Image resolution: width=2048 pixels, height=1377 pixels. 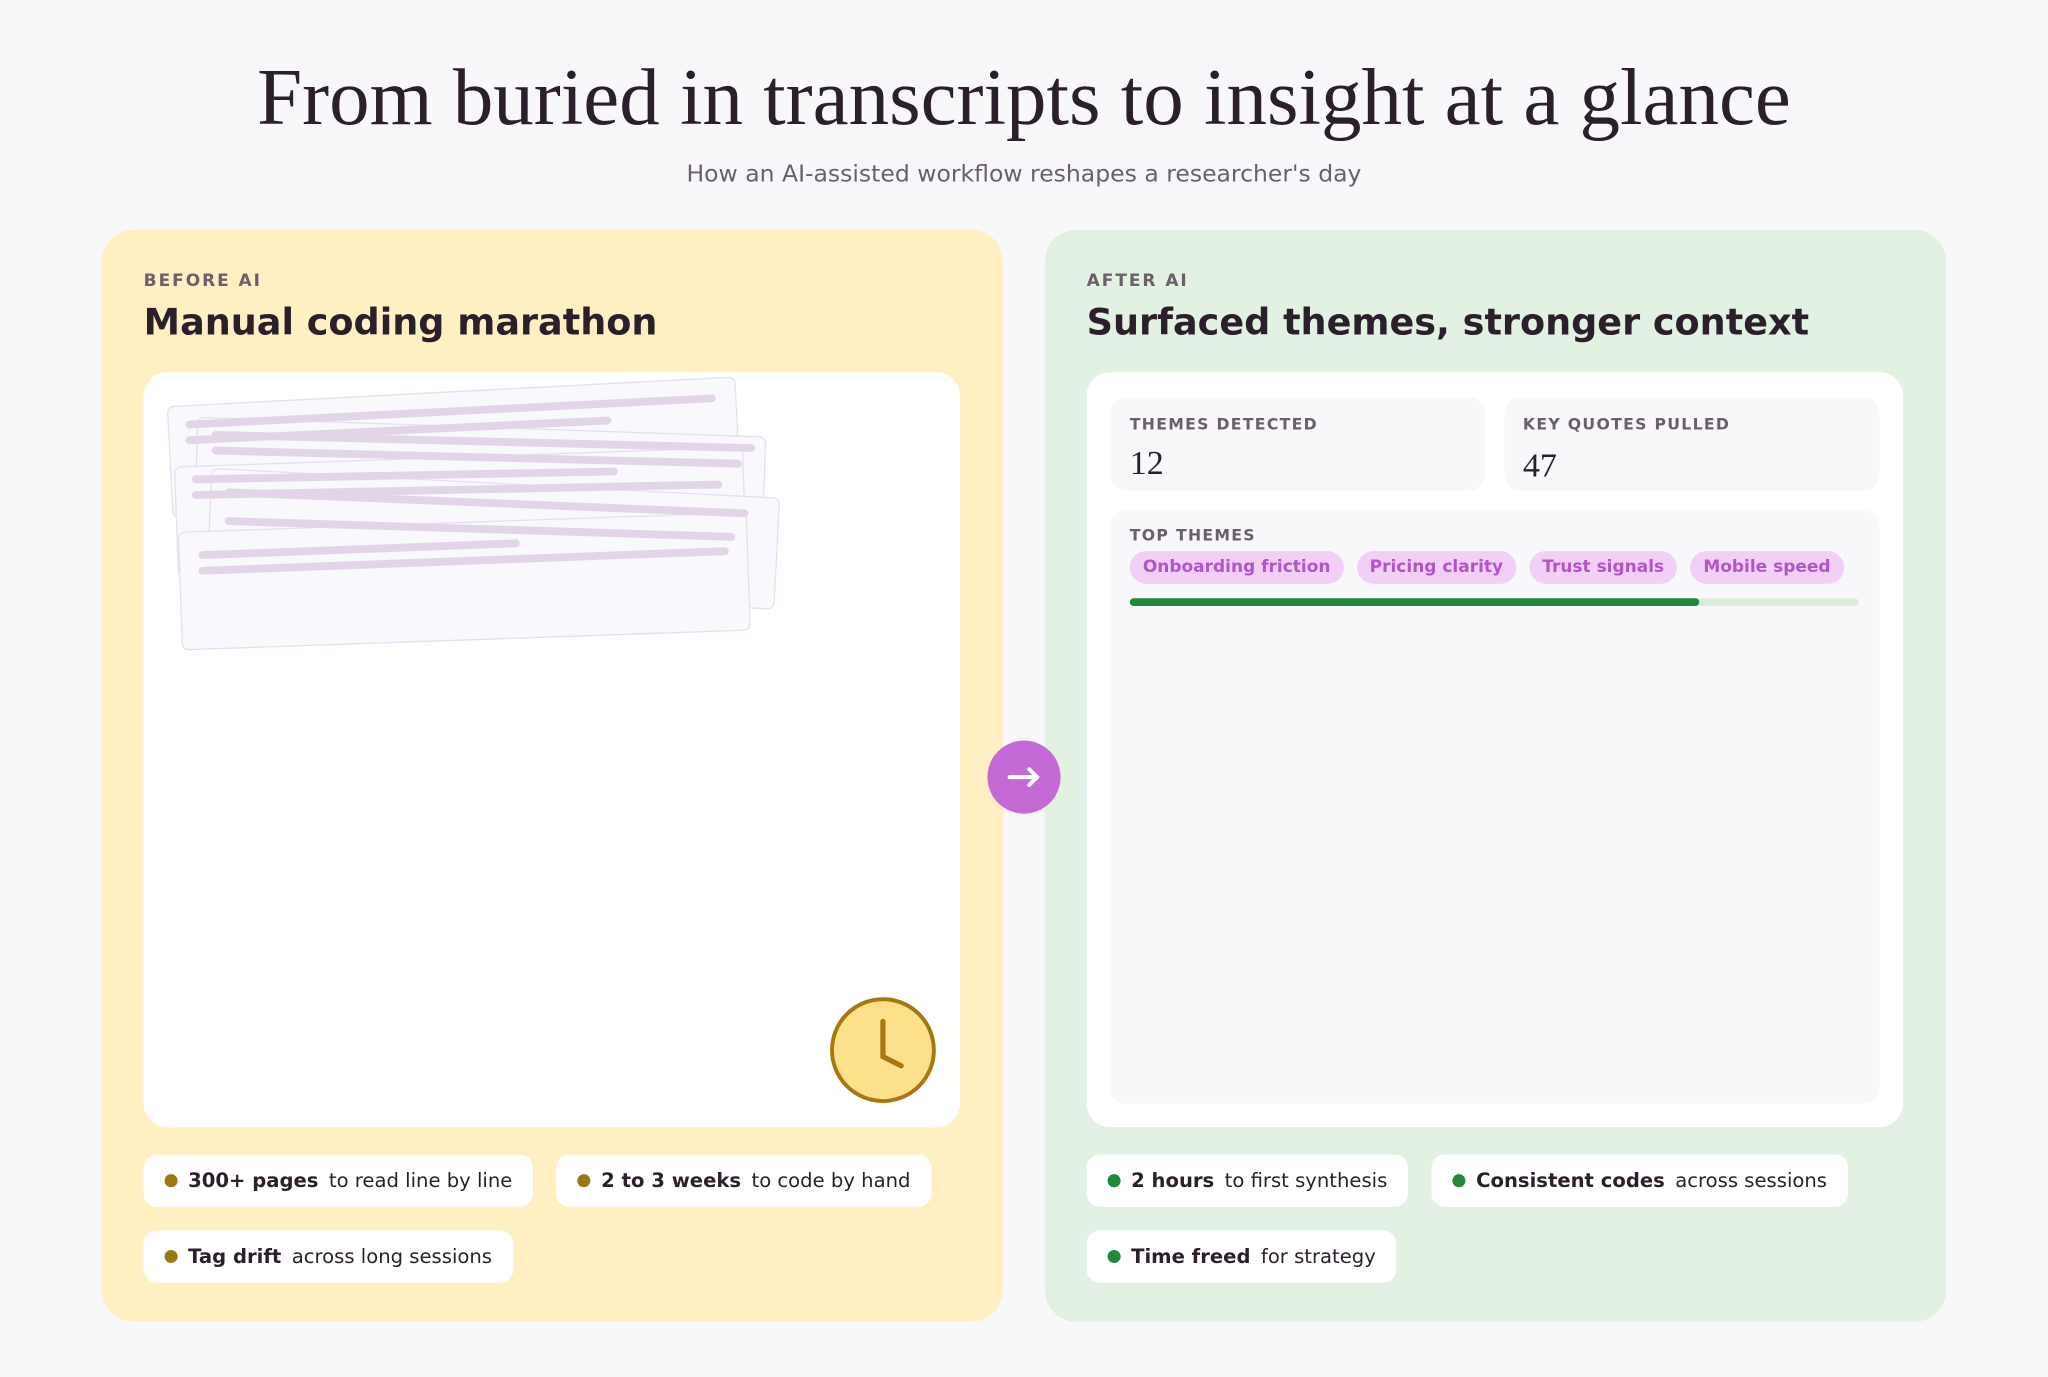 I want to click on stat-text: to code by hand, so click(x=831, y=1180).